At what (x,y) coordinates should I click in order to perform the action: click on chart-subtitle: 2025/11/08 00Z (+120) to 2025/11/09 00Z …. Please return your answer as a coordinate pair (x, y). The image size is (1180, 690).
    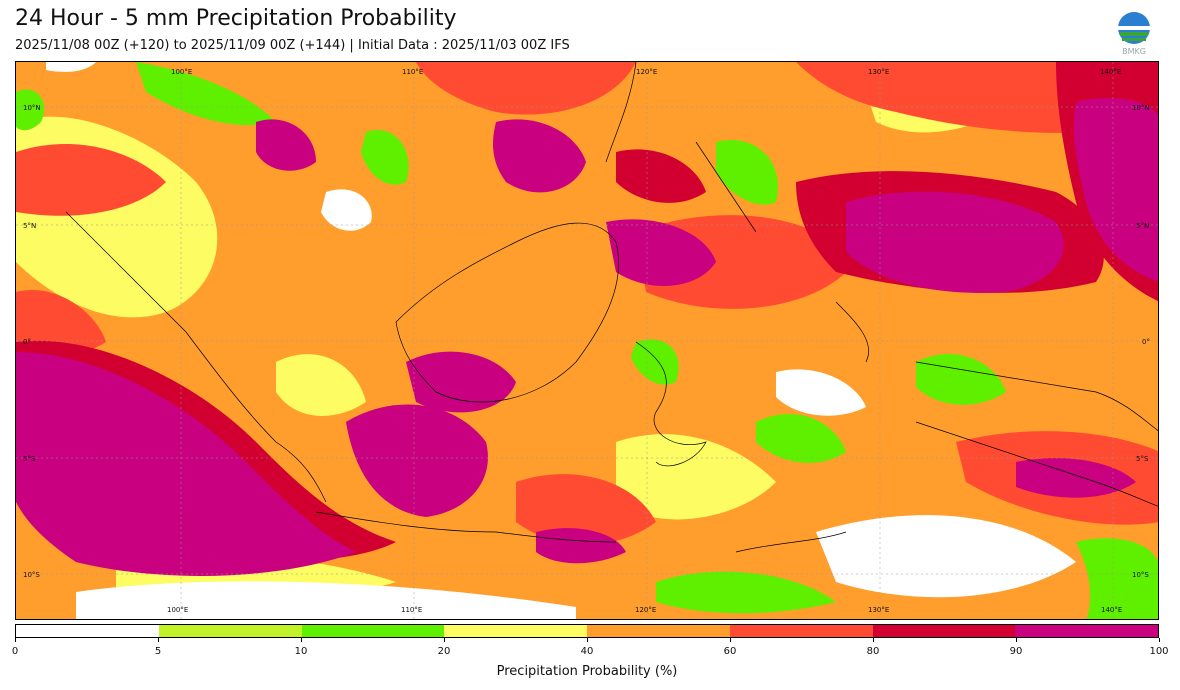
    Looking at the image, I should click on (292, 45).